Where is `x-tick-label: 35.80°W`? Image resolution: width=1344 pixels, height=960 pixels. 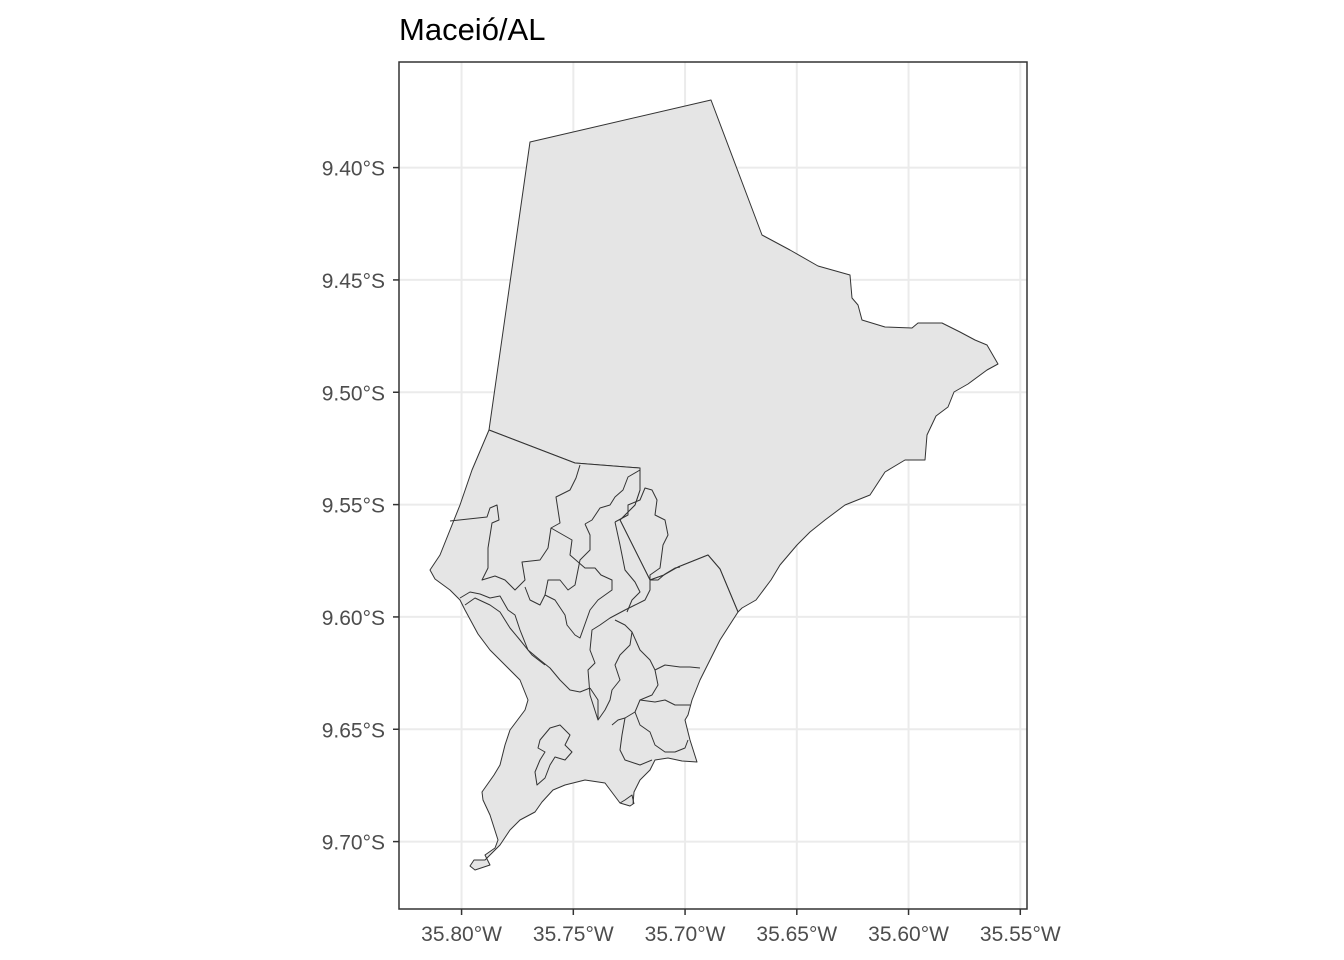
x-tick-label: 35.80°W is located at coordinates (461, 934).